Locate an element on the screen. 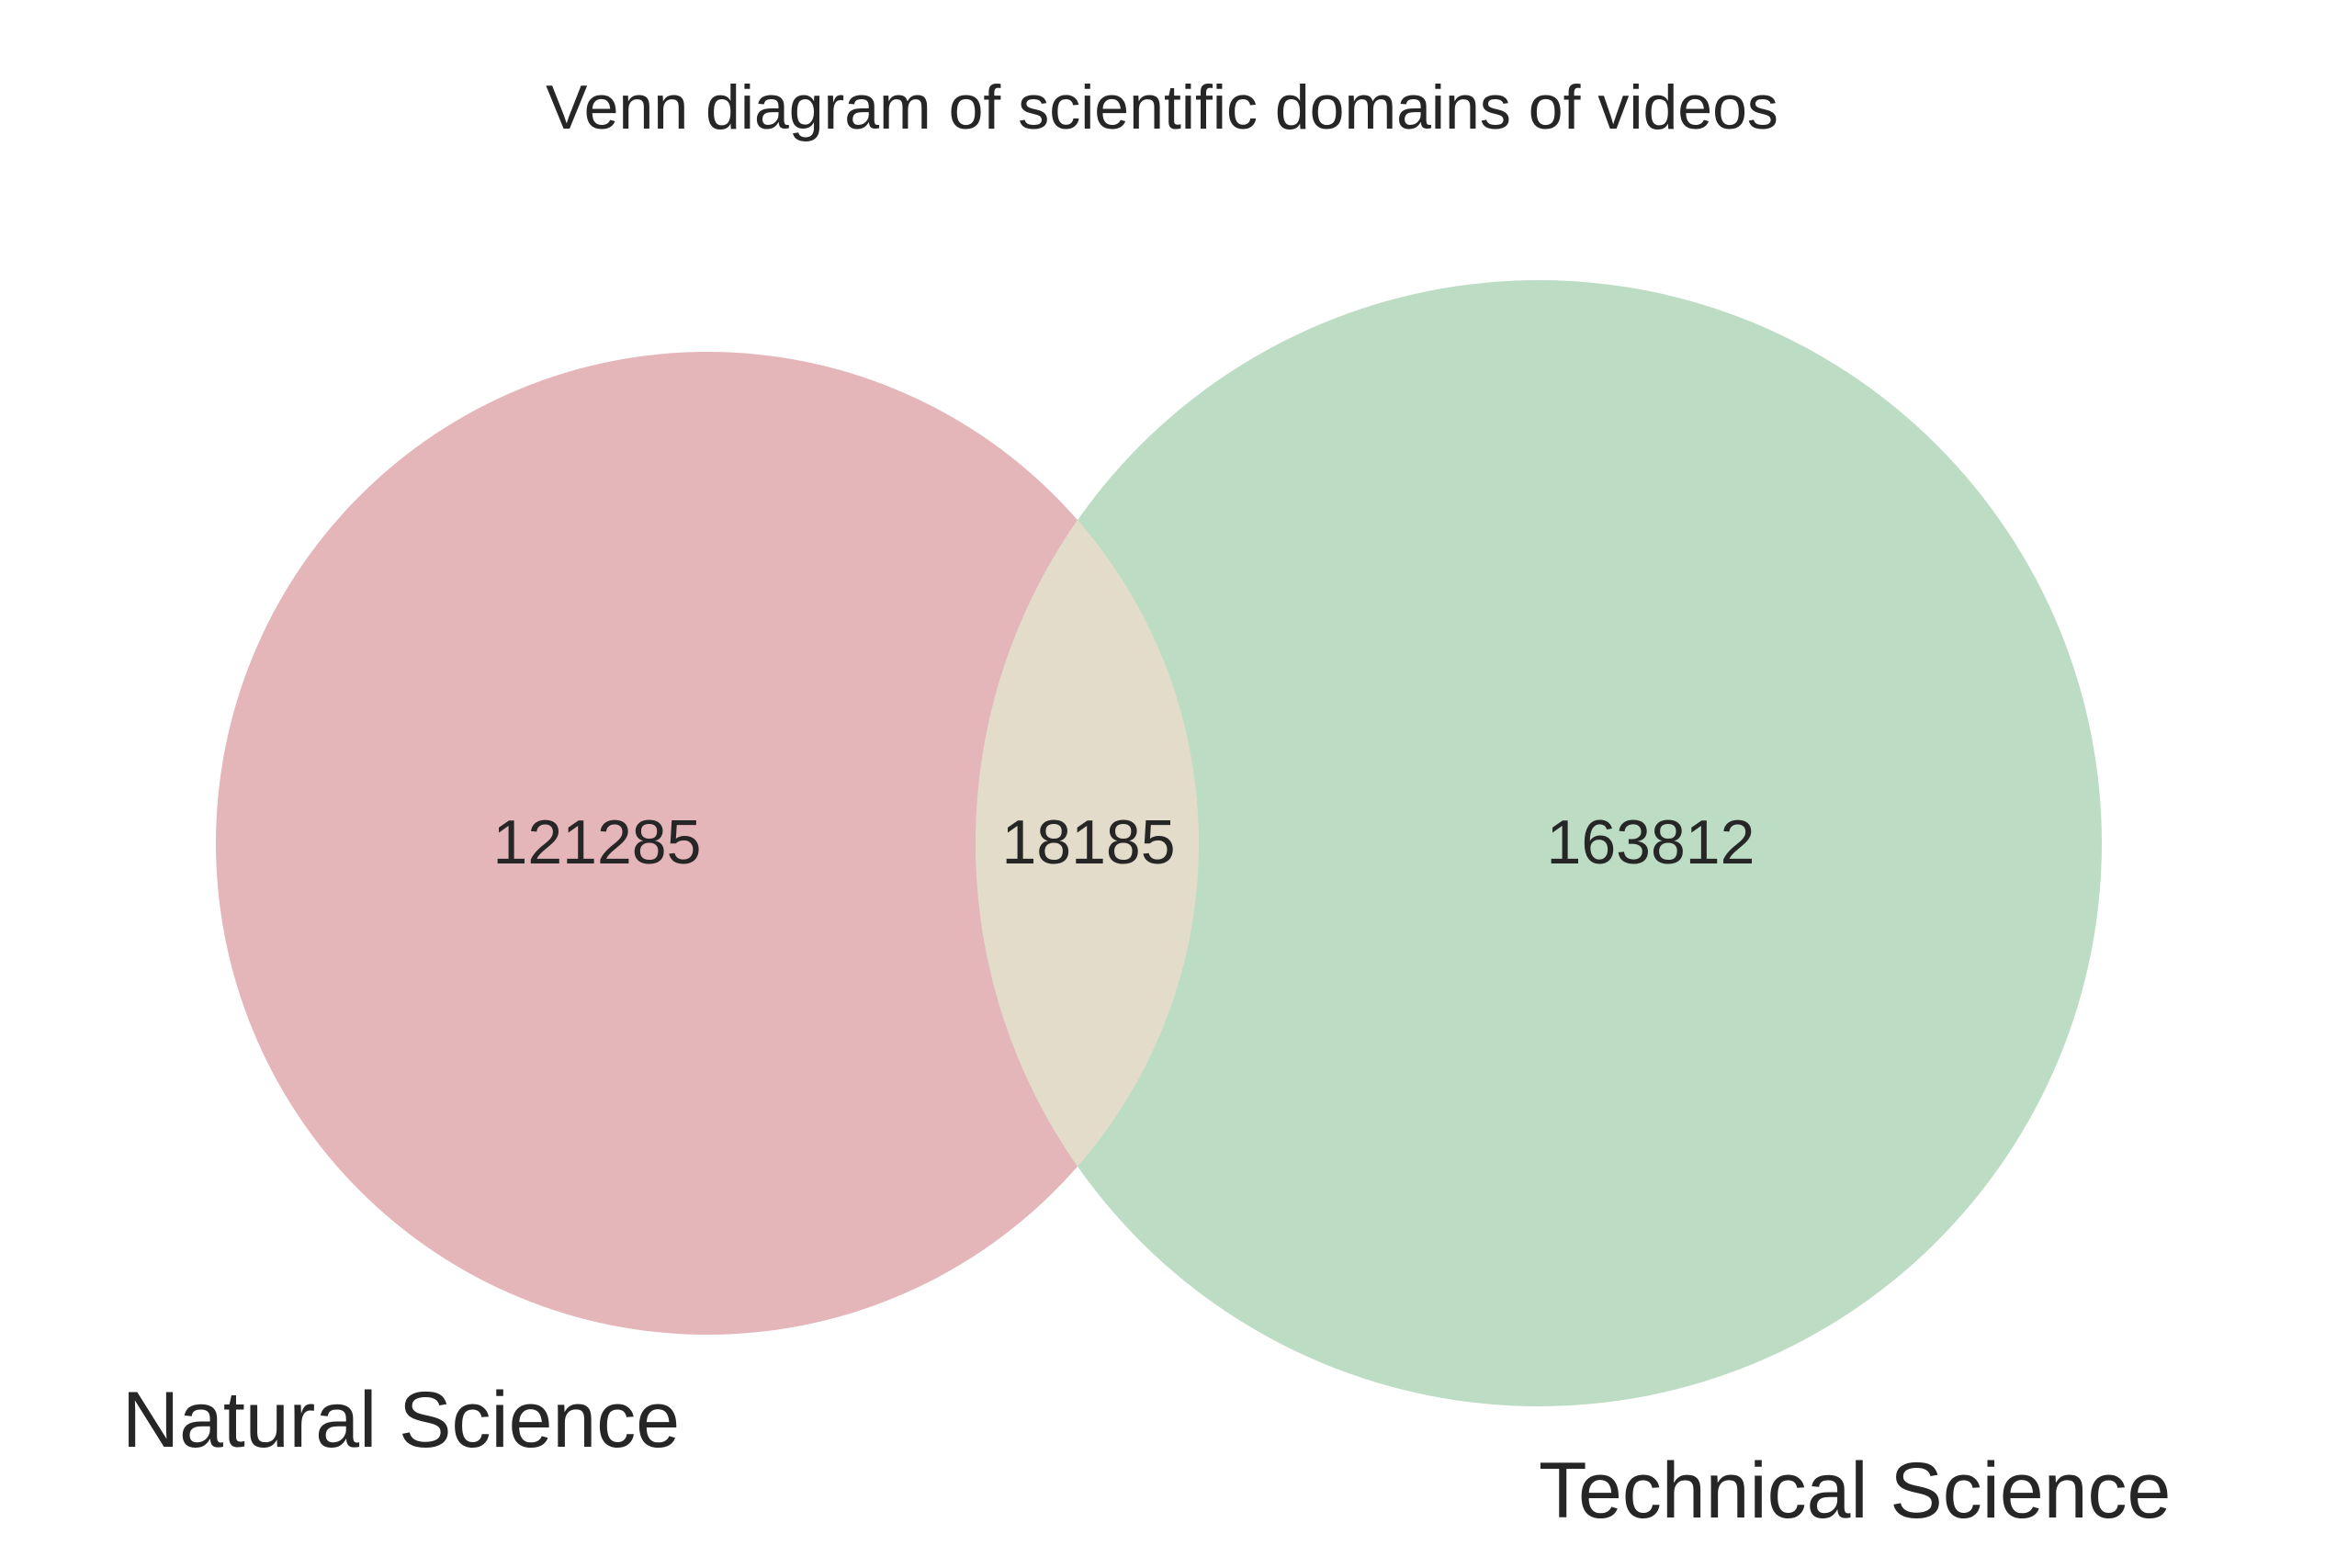 This screenshot has width=2325, height=1568. technical-science-set-label: Technical Science is located at coordinates (1855, 1491).